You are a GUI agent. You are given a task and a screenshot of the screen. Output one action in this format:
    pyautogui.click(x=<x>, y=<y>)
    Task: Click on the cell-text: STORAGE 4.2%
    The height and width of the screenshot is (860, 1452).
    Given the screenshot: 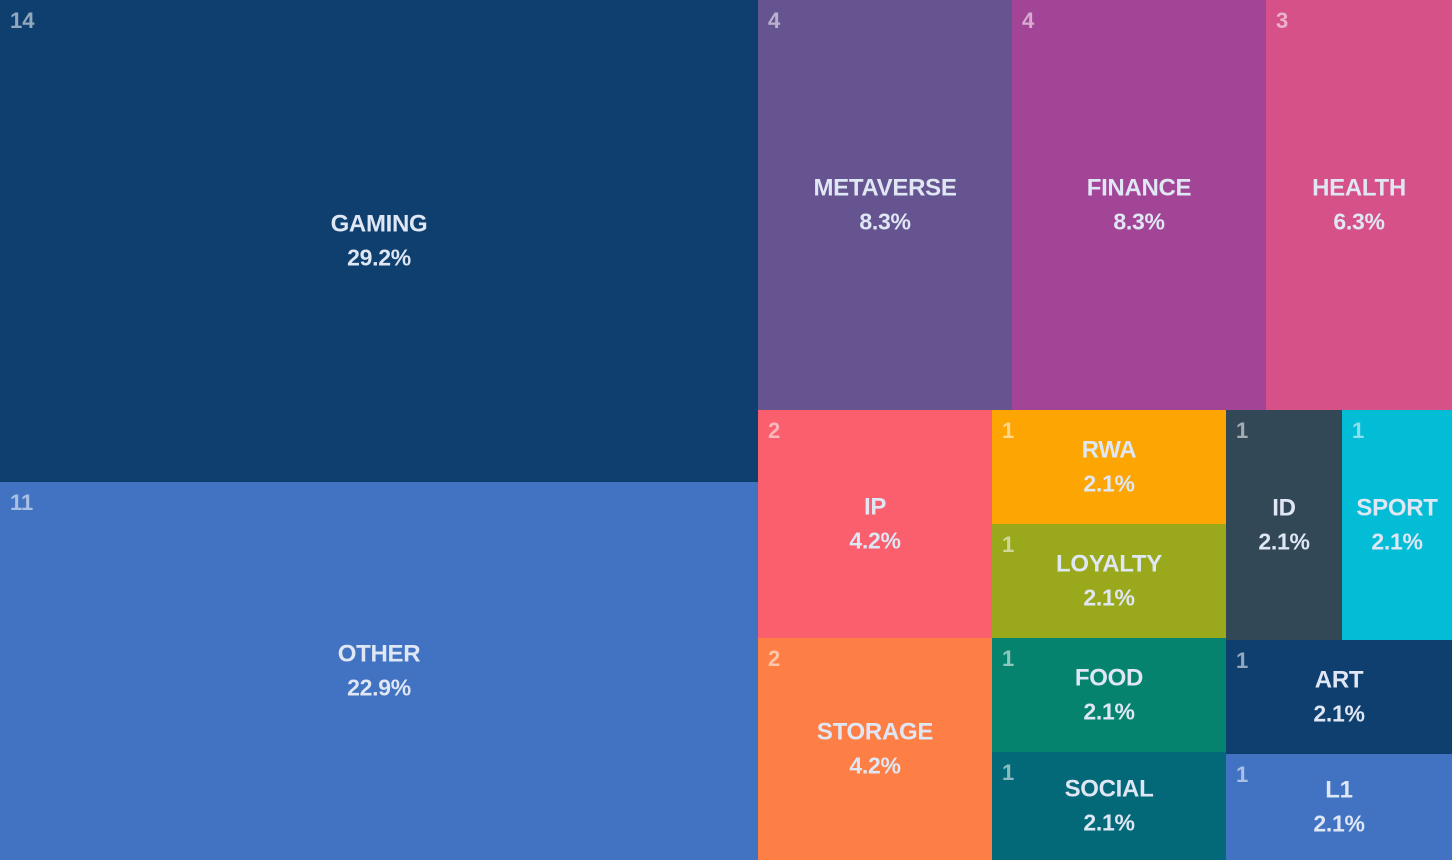 What is the action you would take?
    pyautogui.click(x=875, y=749)
    